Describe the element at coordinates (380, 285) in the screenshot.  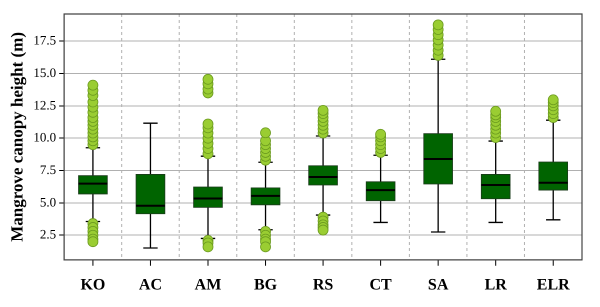
I see `x-tick-label: CT` at that location.